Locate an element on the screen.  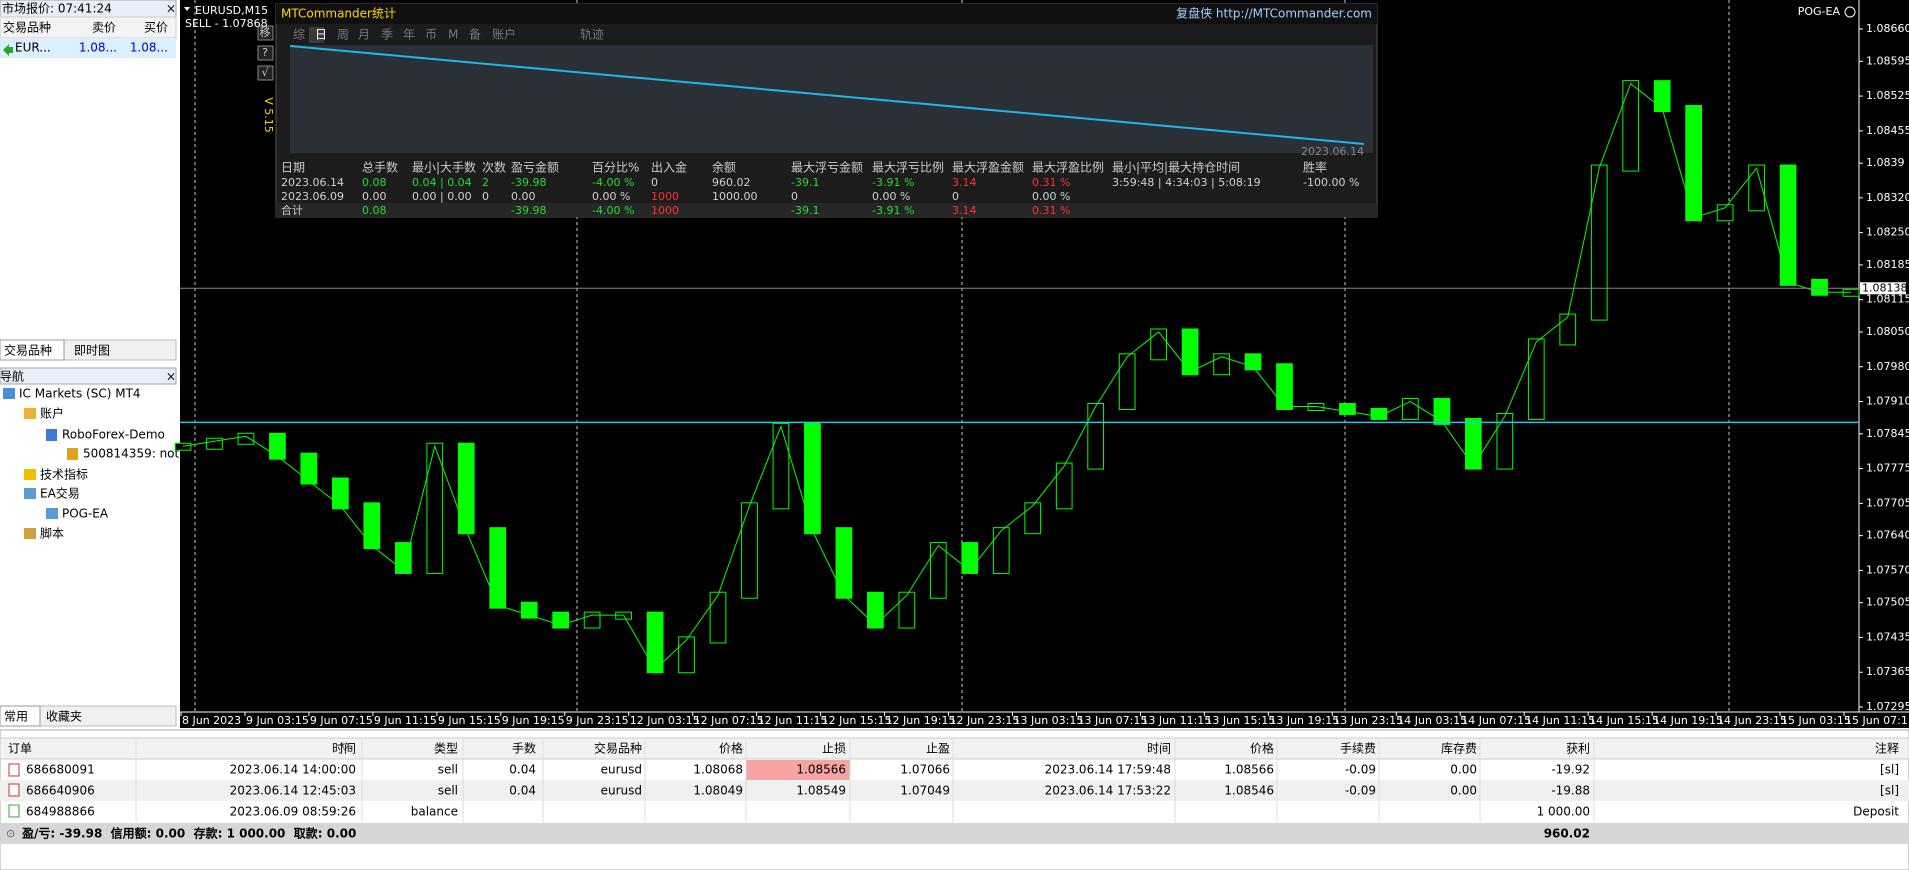
column-header: 卖价 is located at coordinates (104, 28).